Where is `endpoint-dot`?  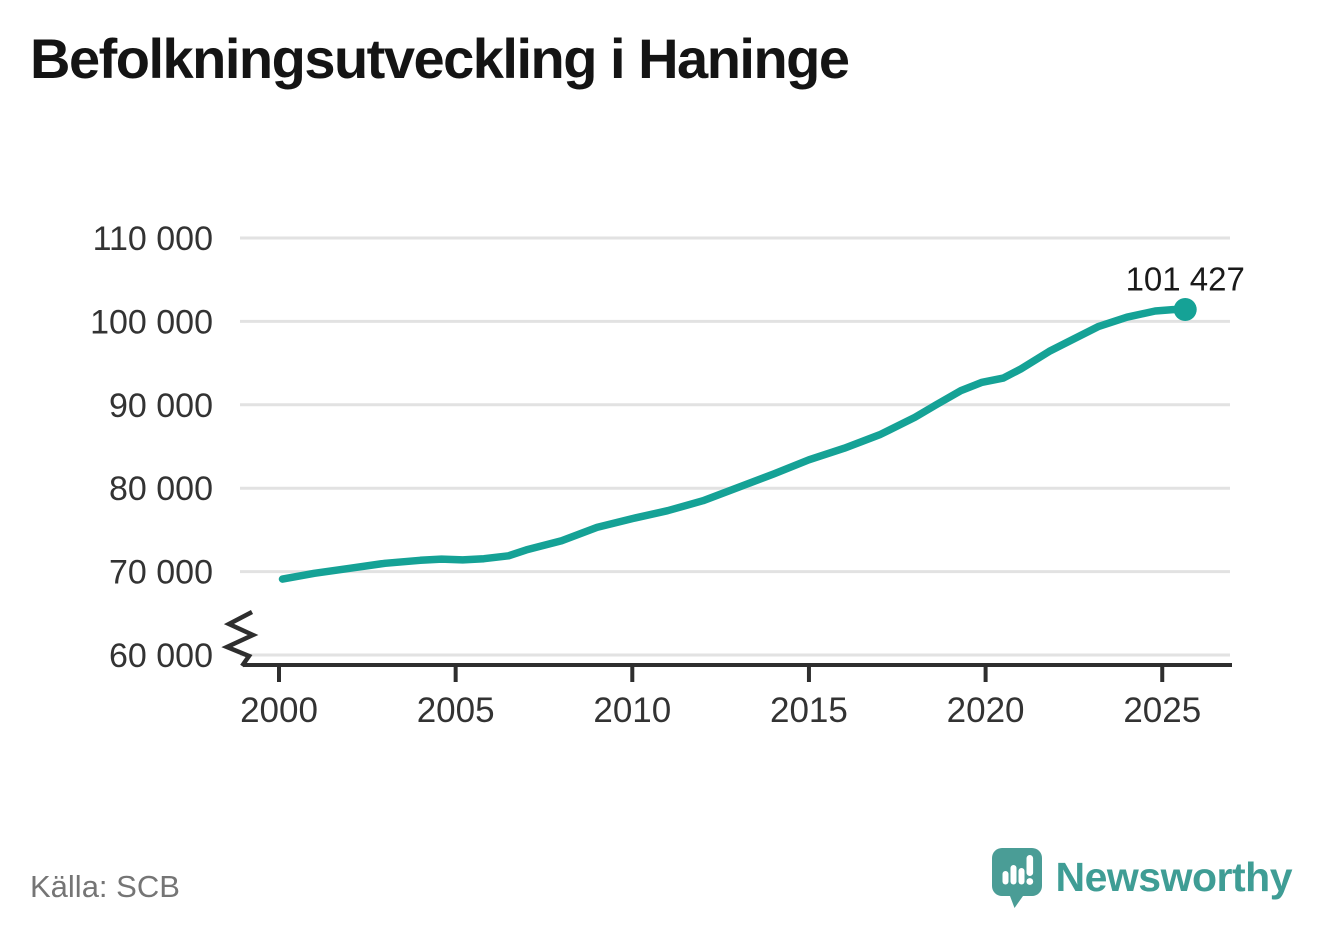
endpoint-dot is located at coordinates (1185, 309).